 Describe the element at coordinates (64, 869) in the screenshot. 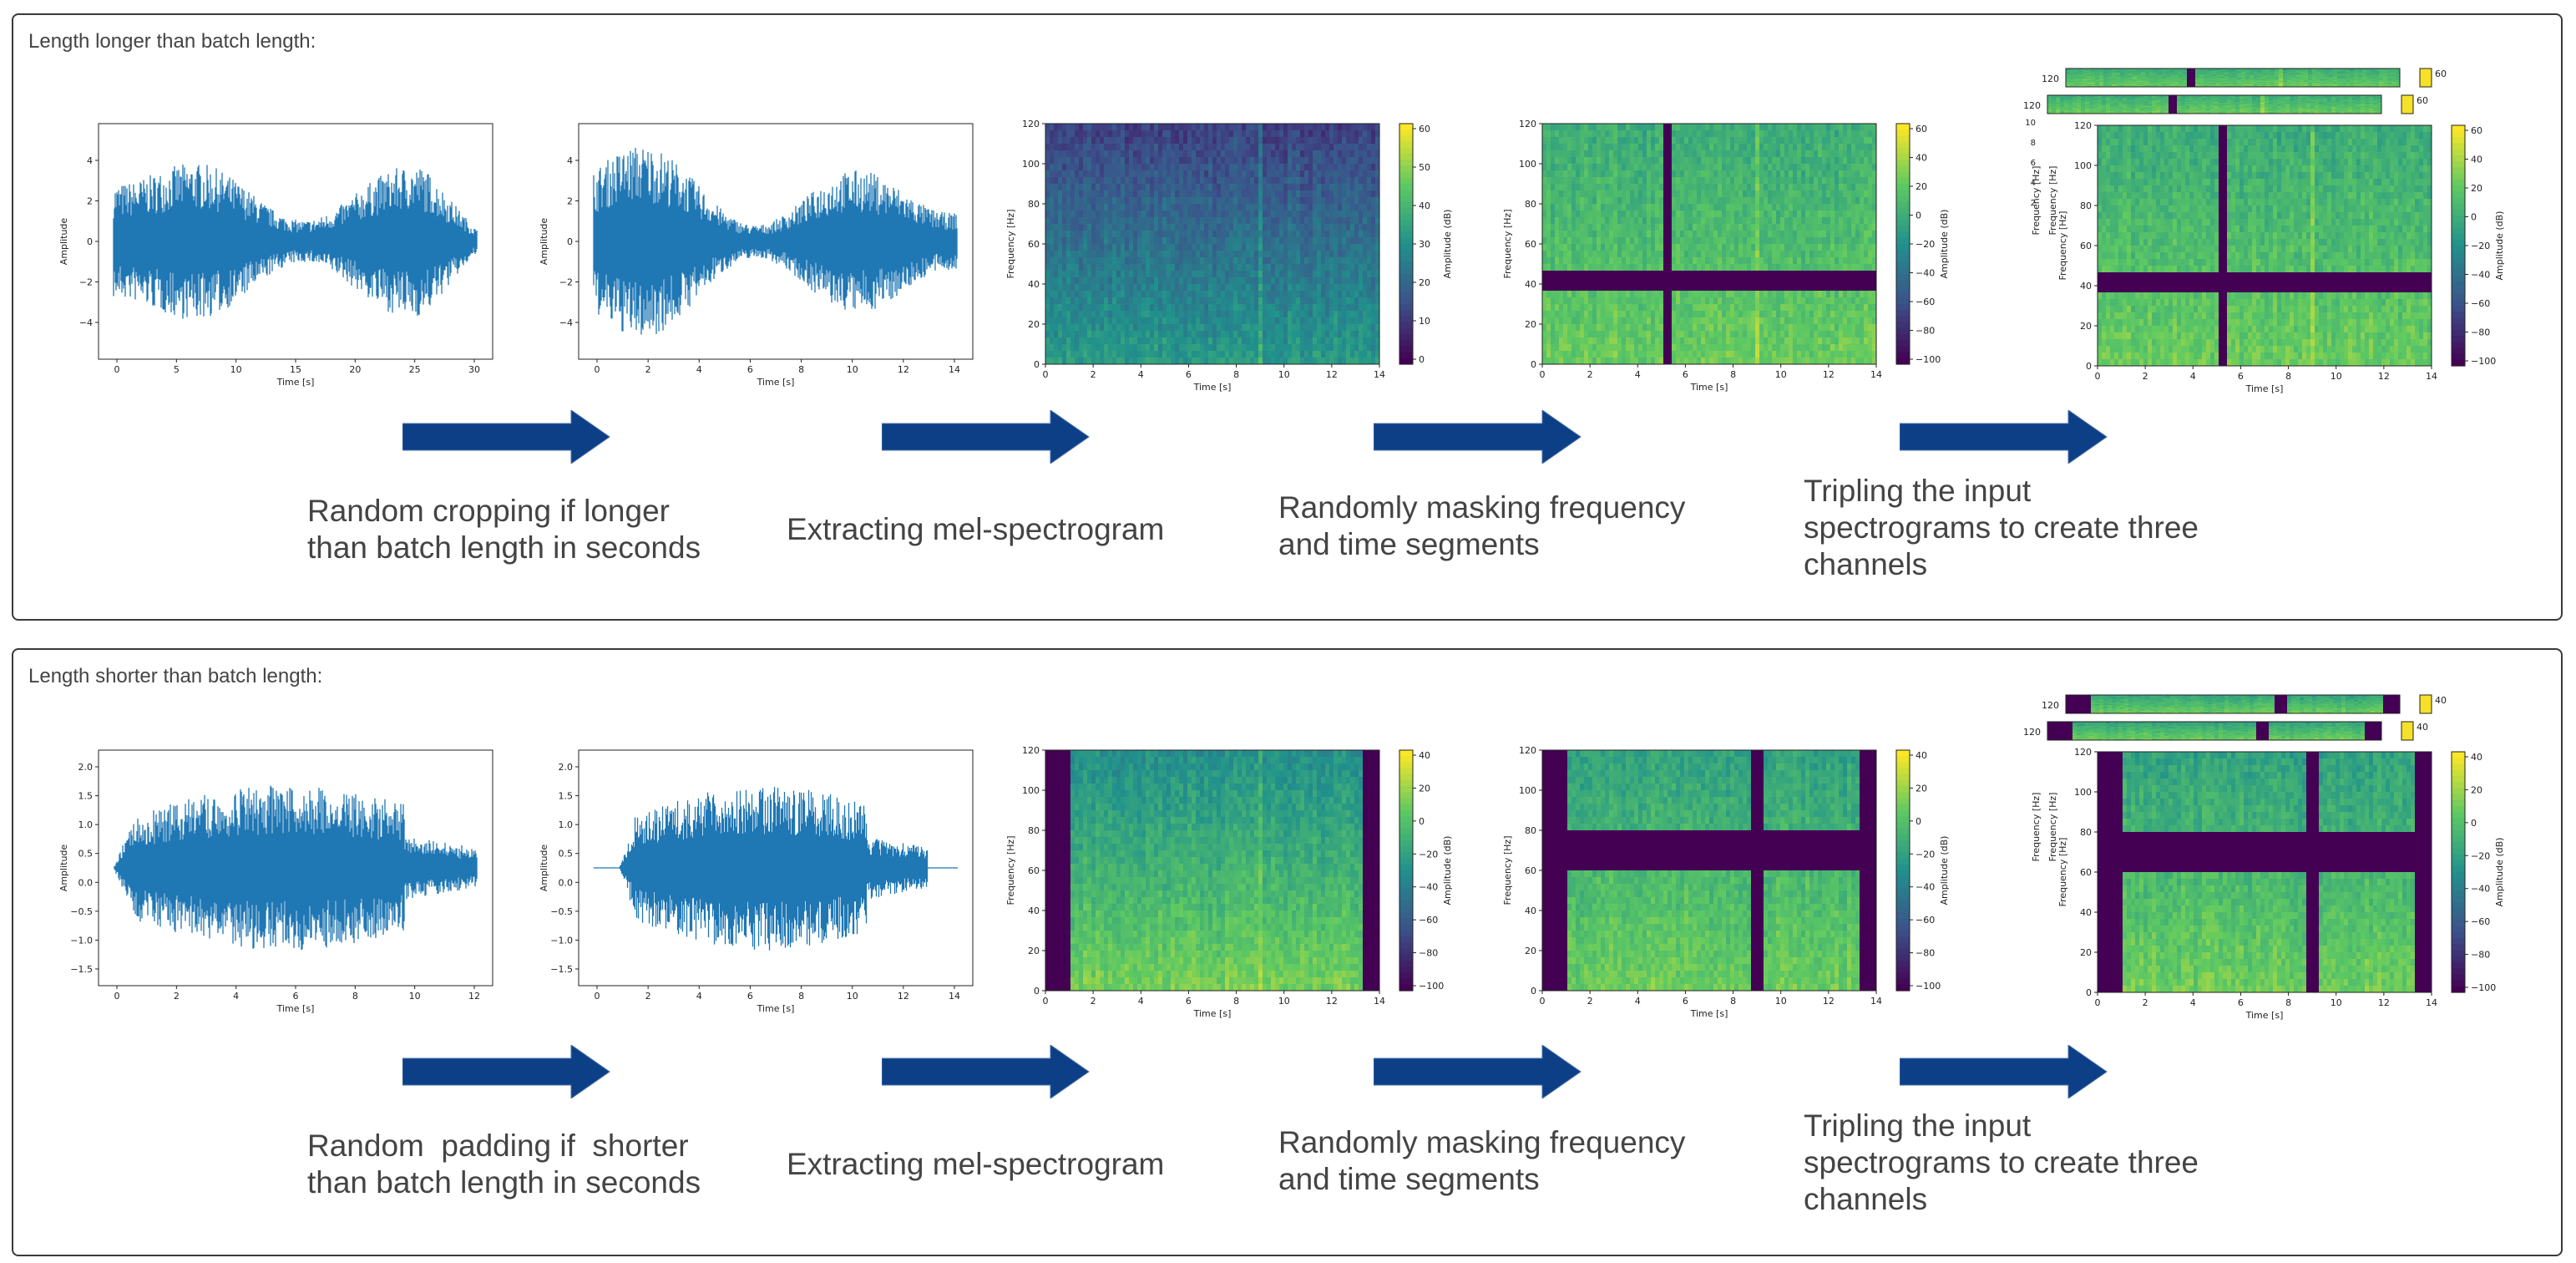

I see `y-axis-label: Amplitude` at that location.